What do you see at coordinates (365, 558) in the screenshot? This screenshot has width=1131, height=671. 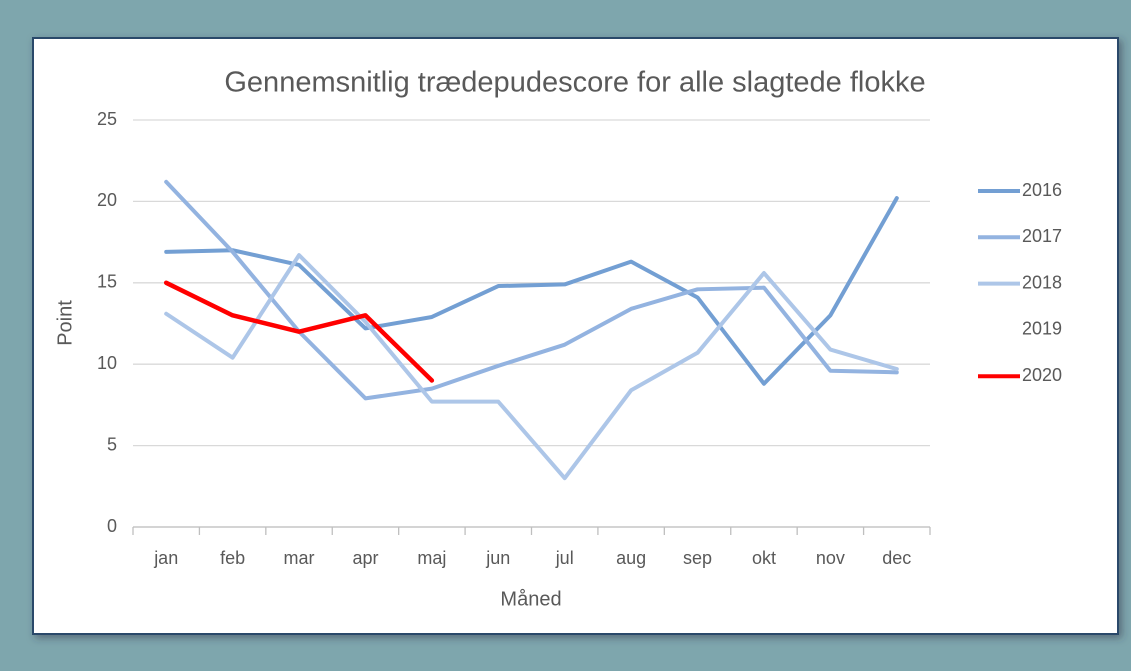 I see `x-tick-label: apr` at bounding box center [365, 558].